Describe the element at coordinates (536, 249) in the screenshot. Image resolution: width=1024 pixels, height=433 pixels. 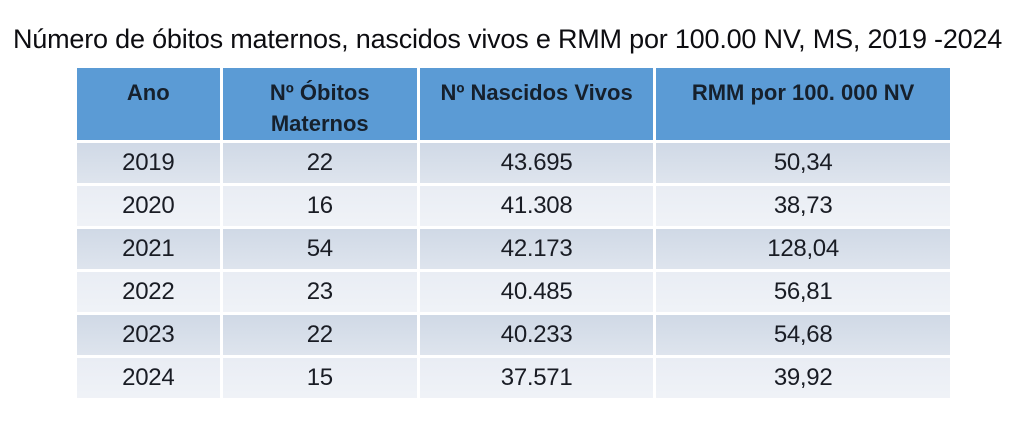
I see `table-cell: 42.173` at that location.